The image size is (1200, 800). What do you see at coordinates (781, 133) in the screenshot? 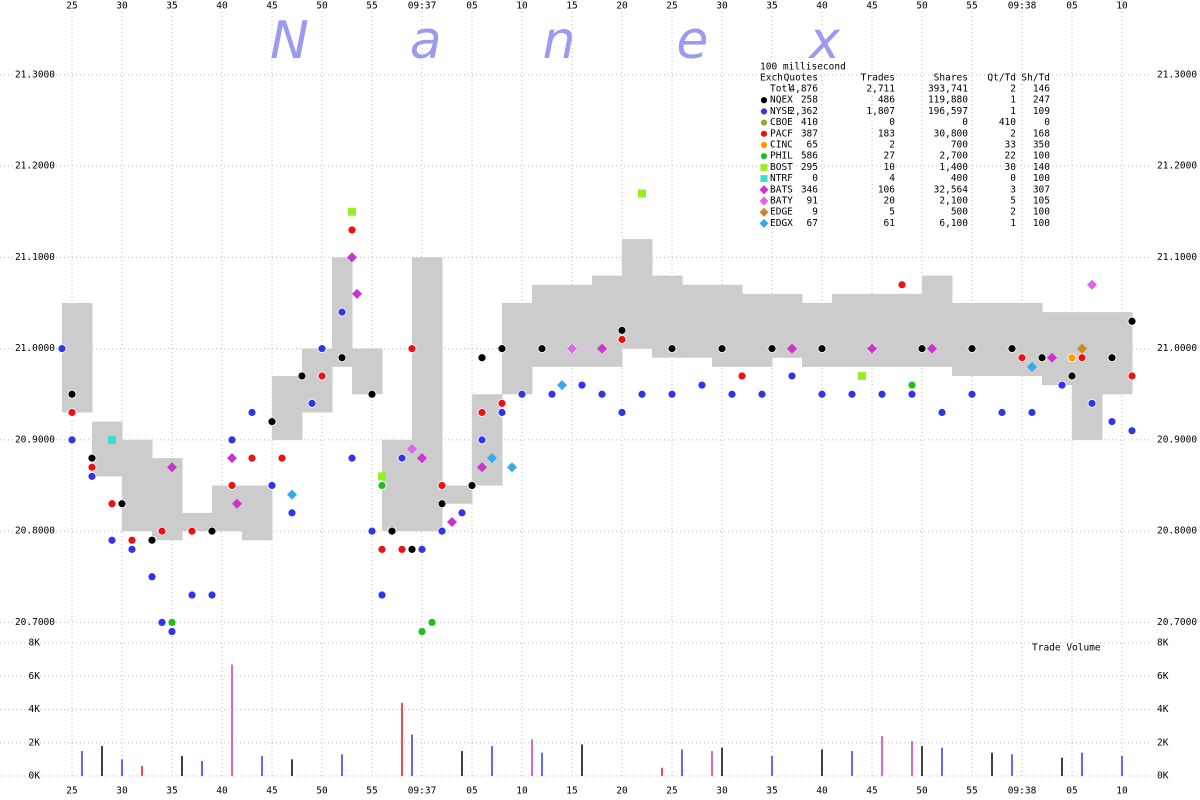
I see `legend-exchange: PACF` at bounding box center [781, 133].